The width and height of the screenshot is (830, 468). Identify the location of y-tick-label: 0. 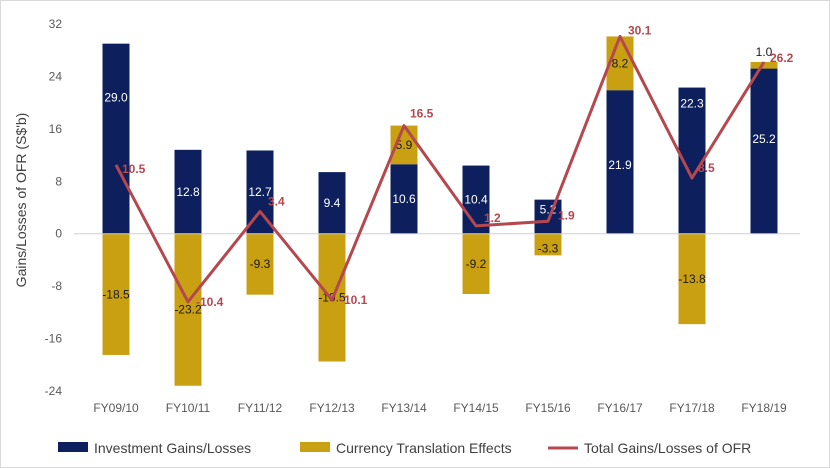
(58, 234).